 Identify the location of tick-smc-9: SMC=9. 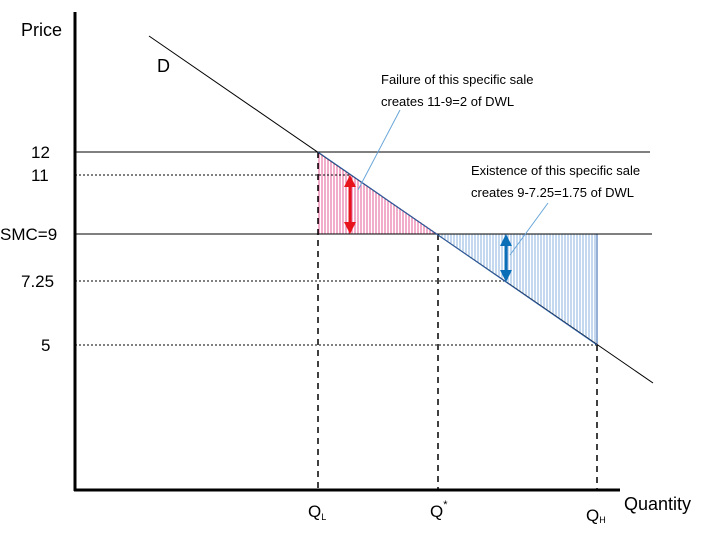
(28, 234).